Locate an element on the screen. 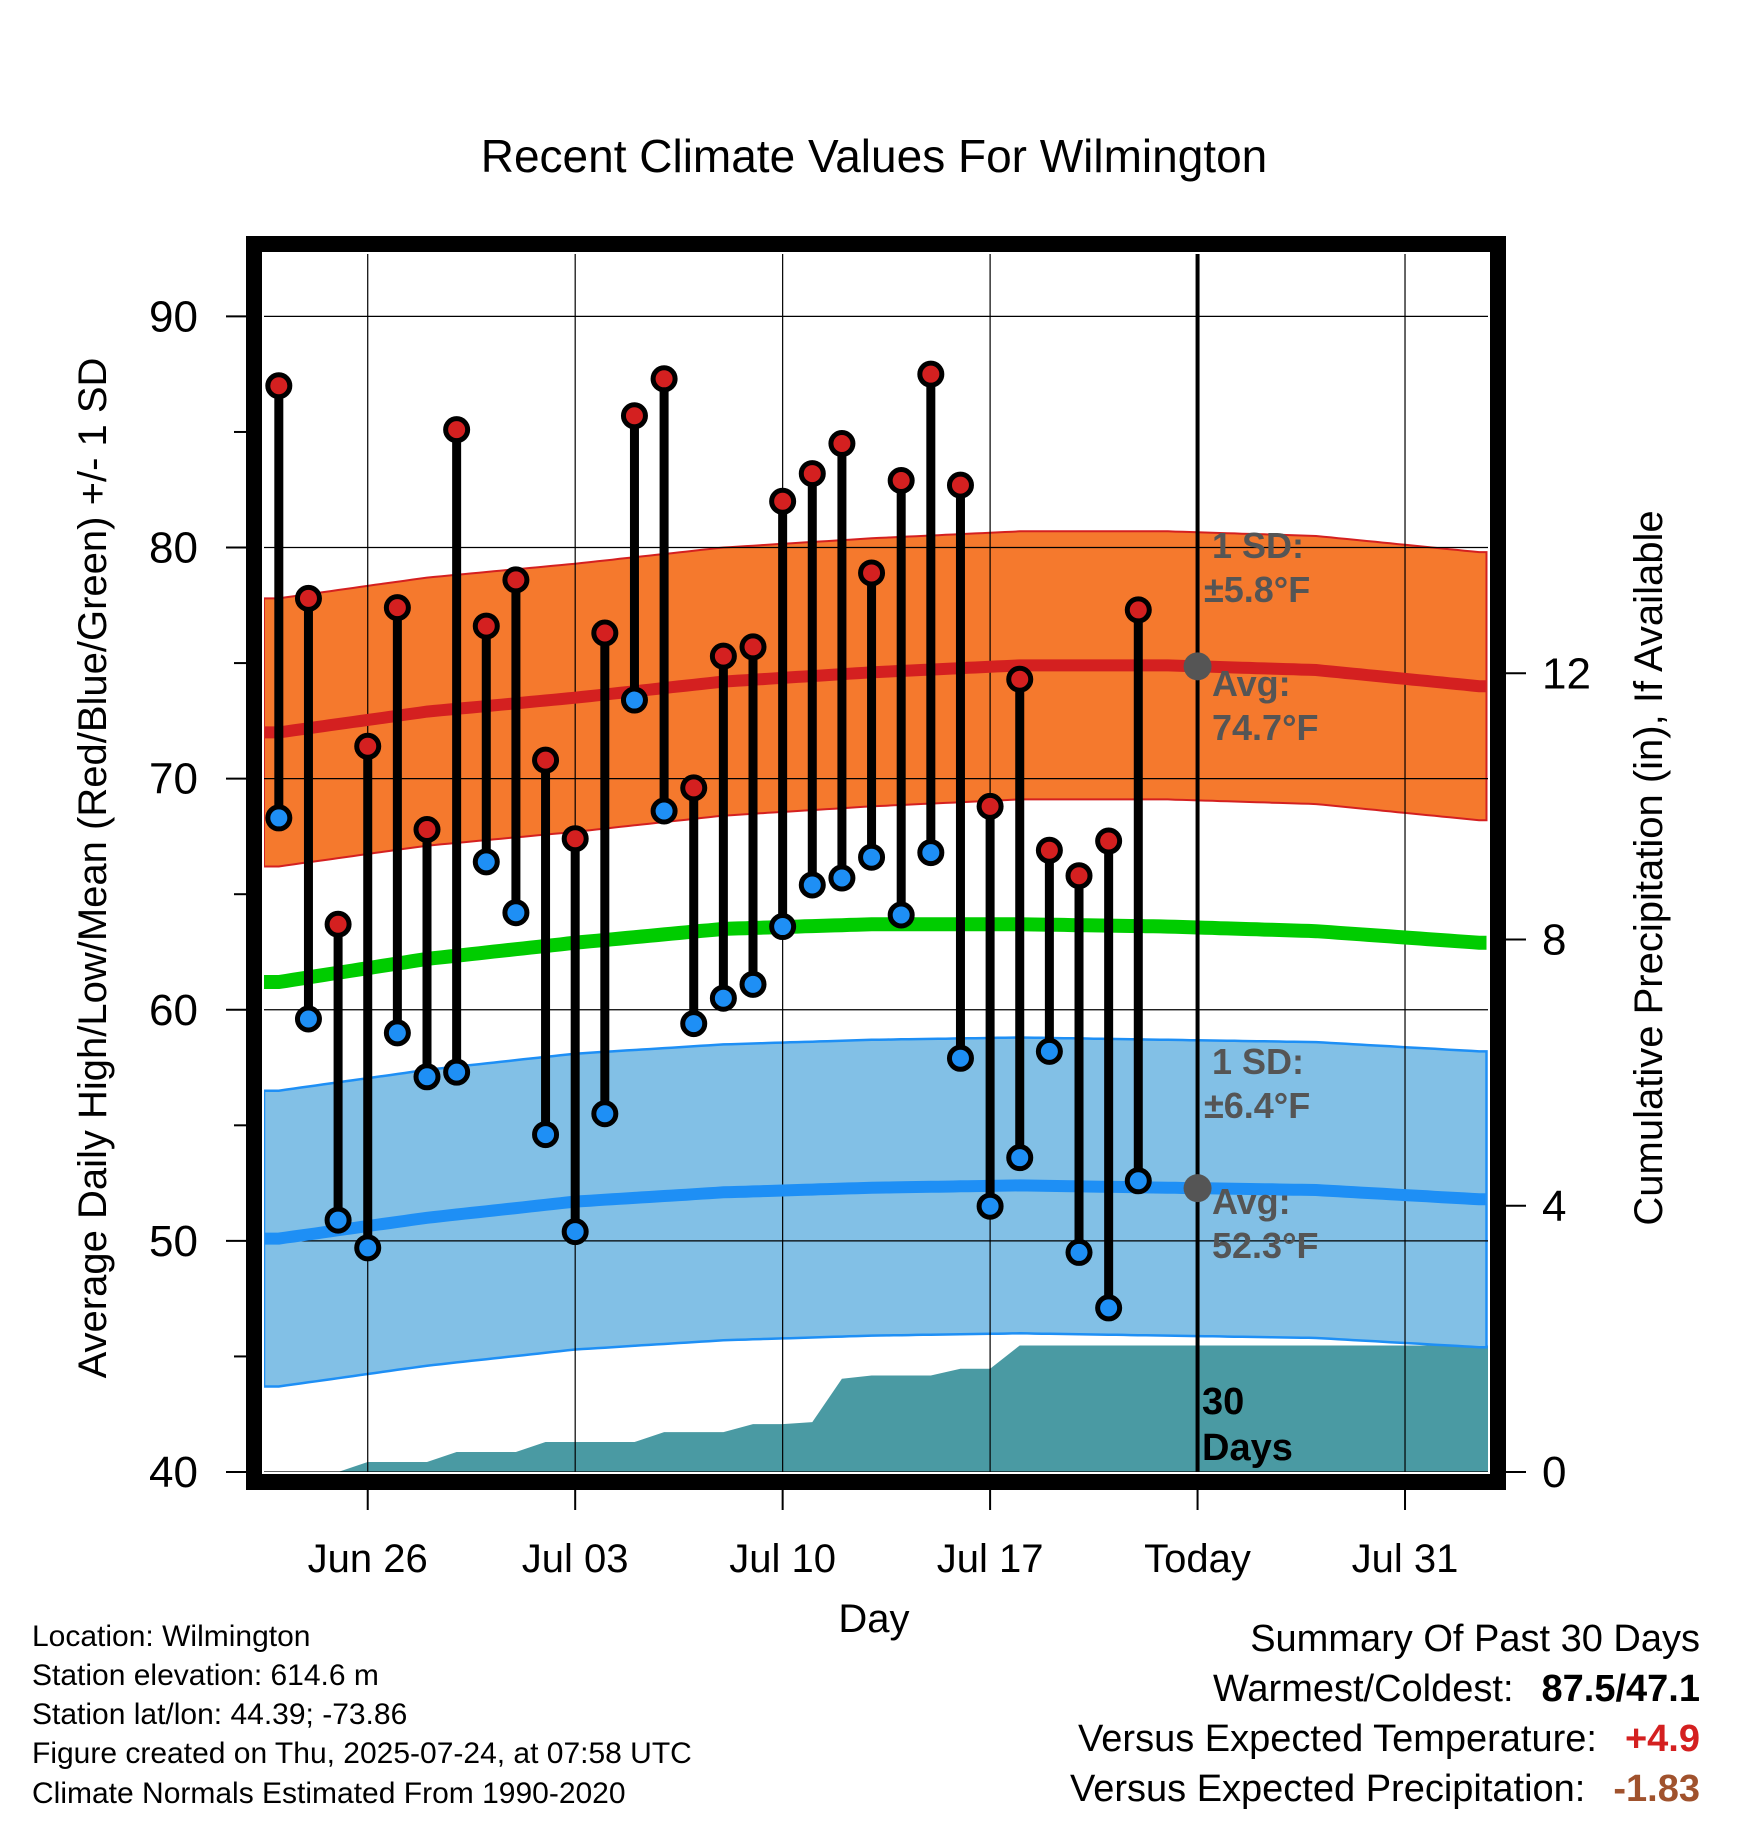 This screenshot has width=1748, height=1828. high-avg-value: 74.7°F is located at coordinates (1265, 727).